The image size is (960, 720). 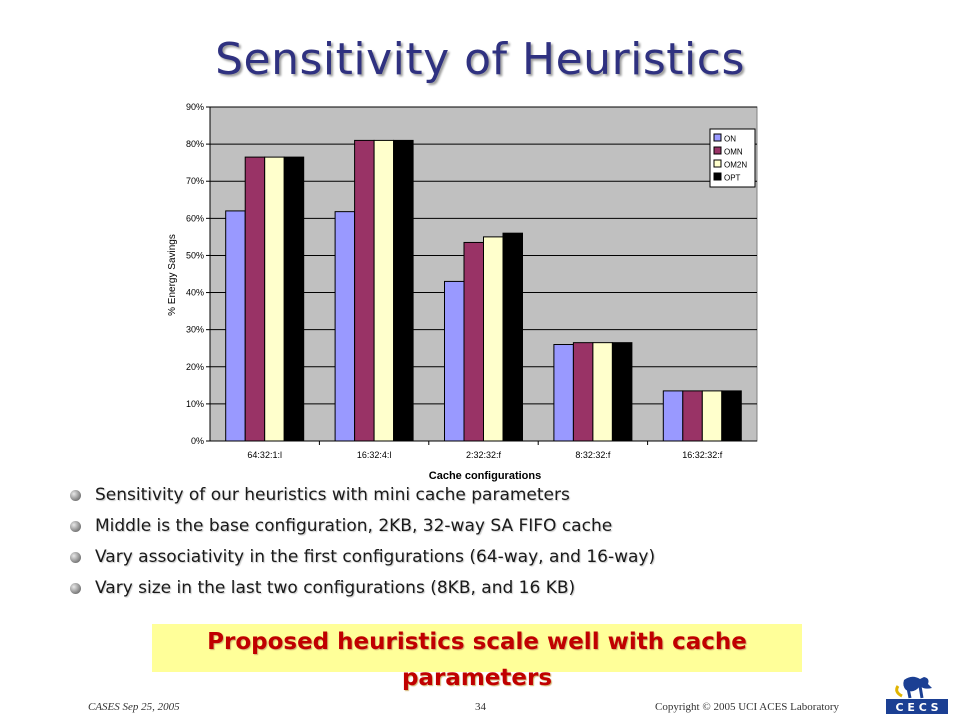 I want to click on legend-label: OPT, so click(x=732, y=178).